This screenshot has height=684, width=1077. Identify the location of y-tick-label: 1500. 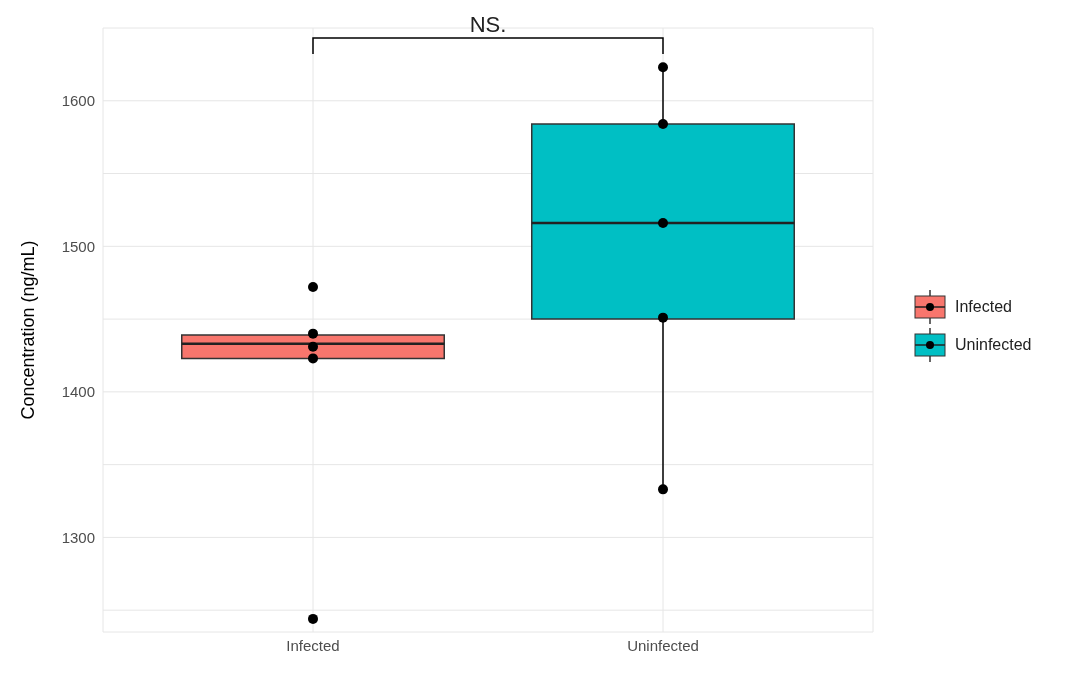
(78, 246).